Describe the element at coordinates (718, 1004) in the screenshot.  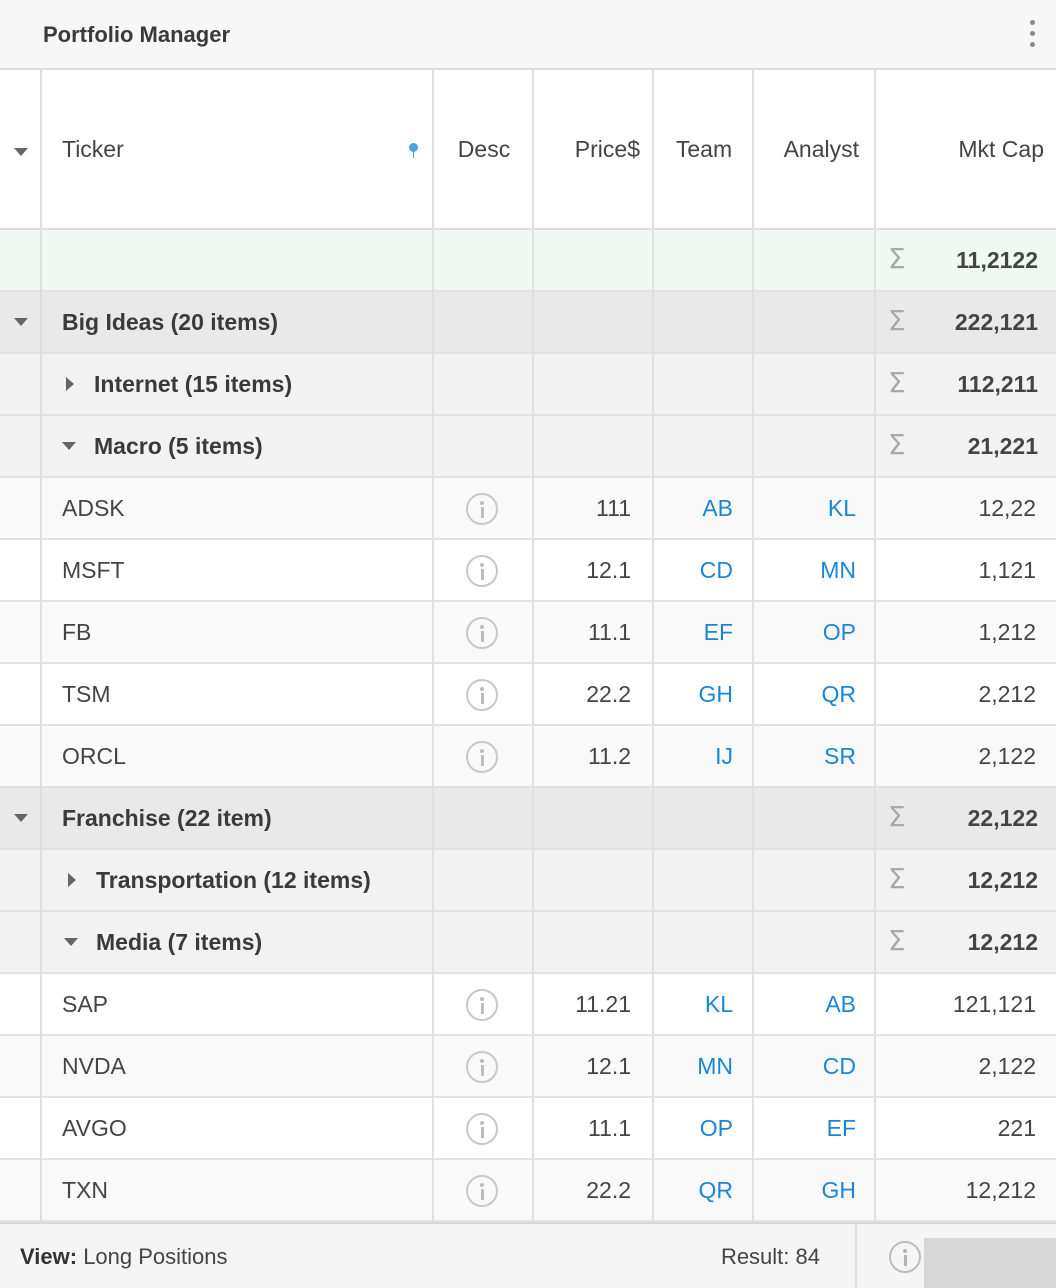
I see `team-link: KL` at that location.